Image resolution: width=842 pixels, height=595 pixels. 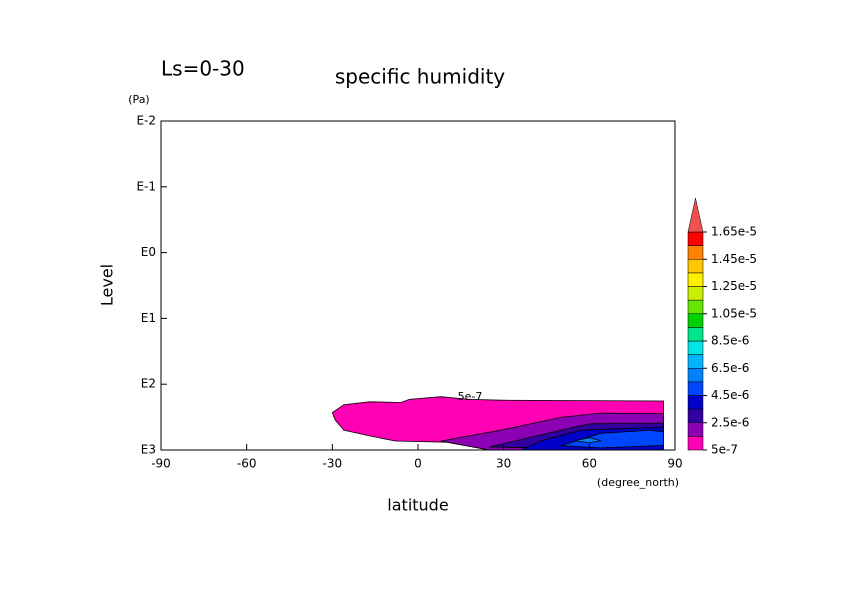 What do you see at coordinates (730, 422) in the screenshot?
I see `colorbar-label: 2.5e-6` at bounding box center [730, 422].